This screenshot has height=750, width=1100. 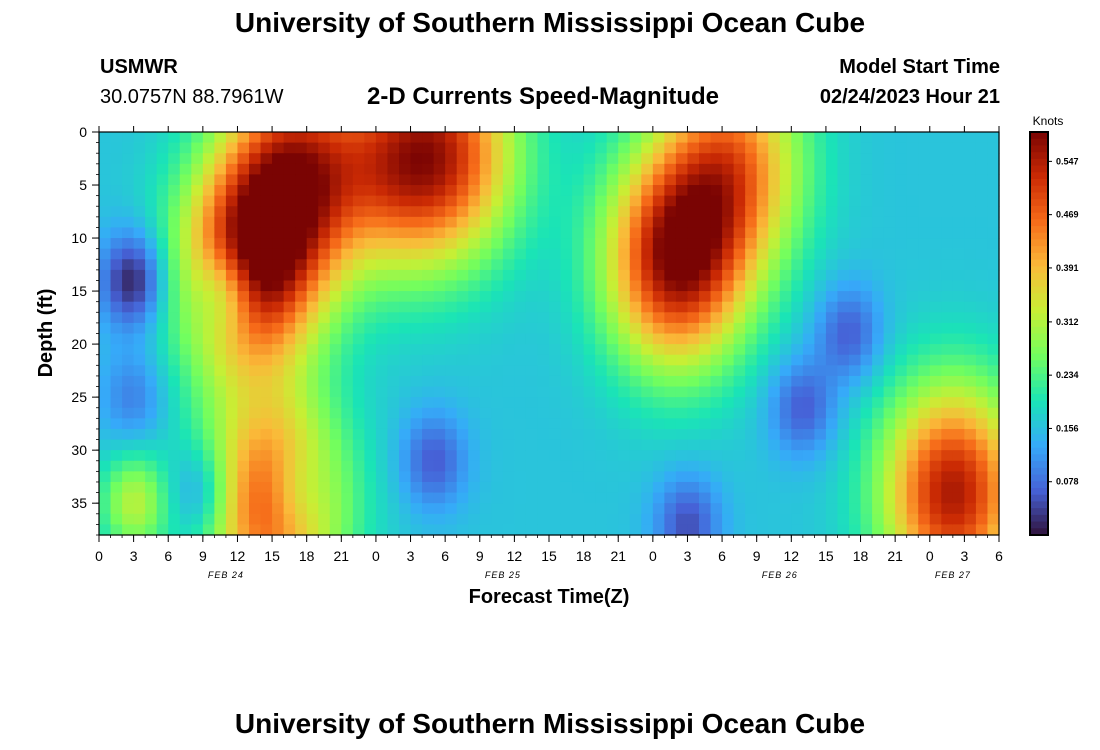 I want to click on x-tick-label: 12, so click(x=515, y=556).